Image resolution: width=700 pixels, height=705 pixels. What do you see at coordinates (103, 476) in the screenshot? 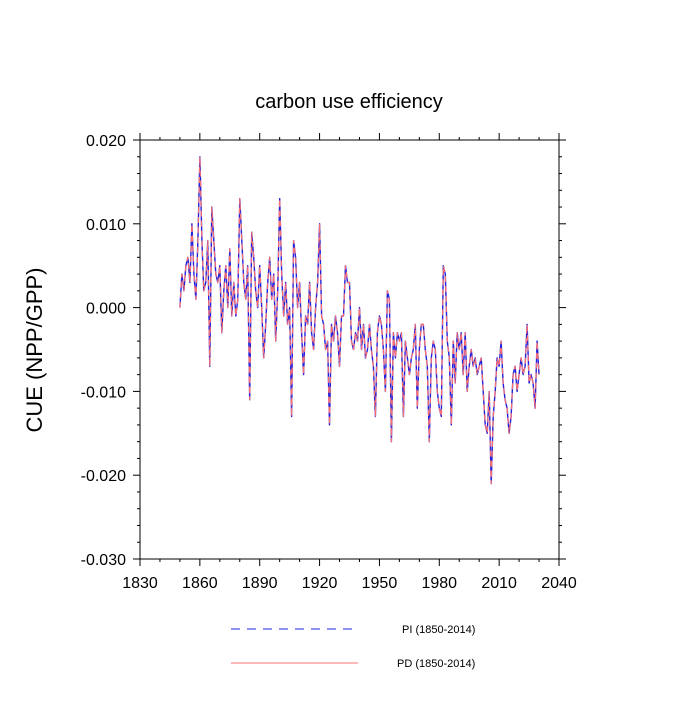
I see `y-tick-label: -0.020` at bounding box center [103, 476].